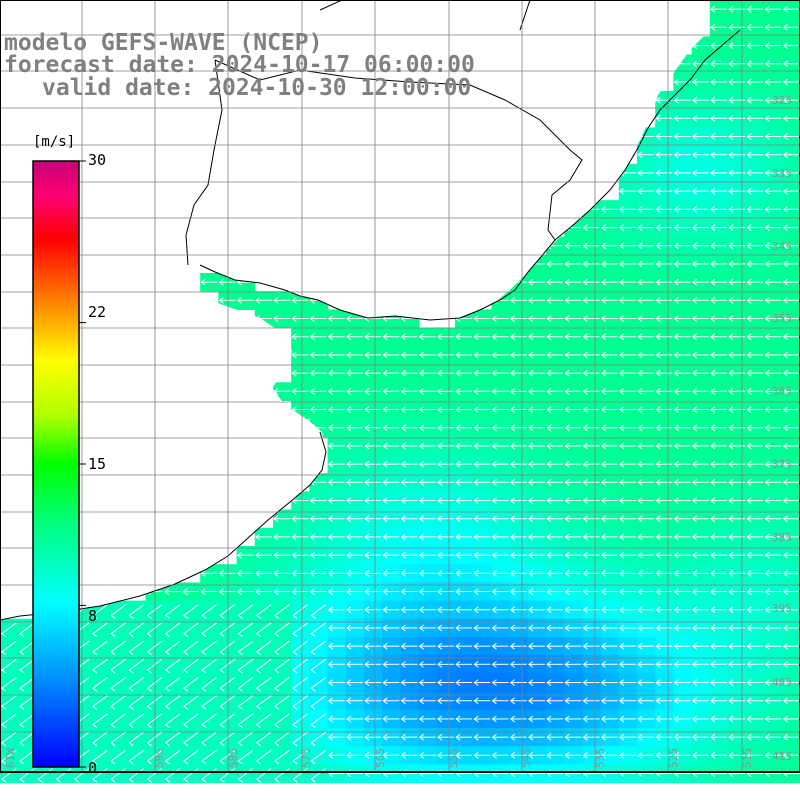 The image size is (800, 800). Describe the element at coordinates (782, 428) in the screenshot. I see `latitude-labels: 325 335 345 355 365 375 385 395 405 415` at that location.